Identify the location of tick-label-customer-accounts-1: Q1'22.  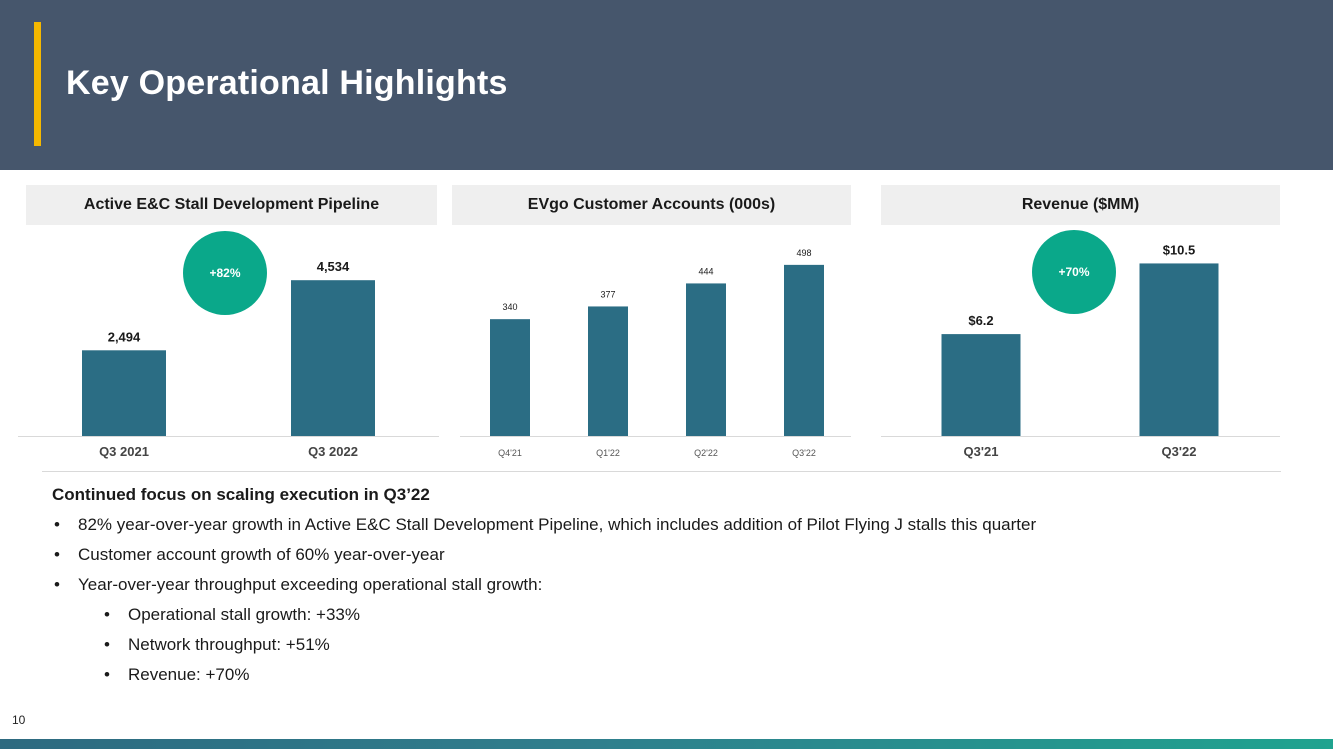
(608, 453).